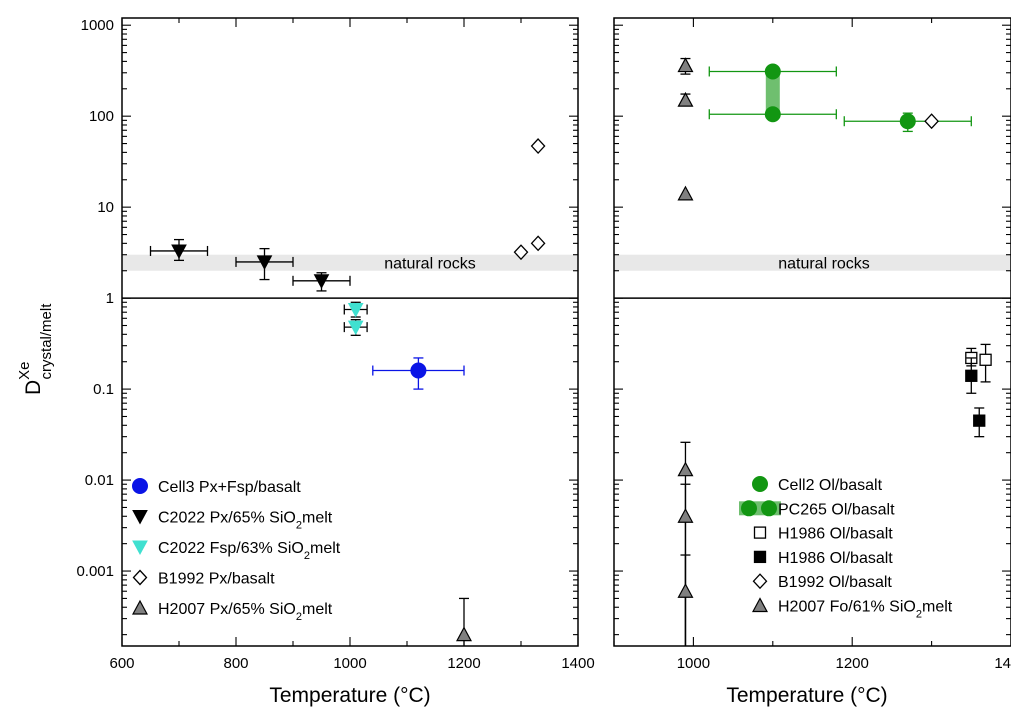 The height and width of the screenshot is (710, 1011). I want to click on legend-label: Cell3 Px+Fsp/basalt, so click(229, 487).